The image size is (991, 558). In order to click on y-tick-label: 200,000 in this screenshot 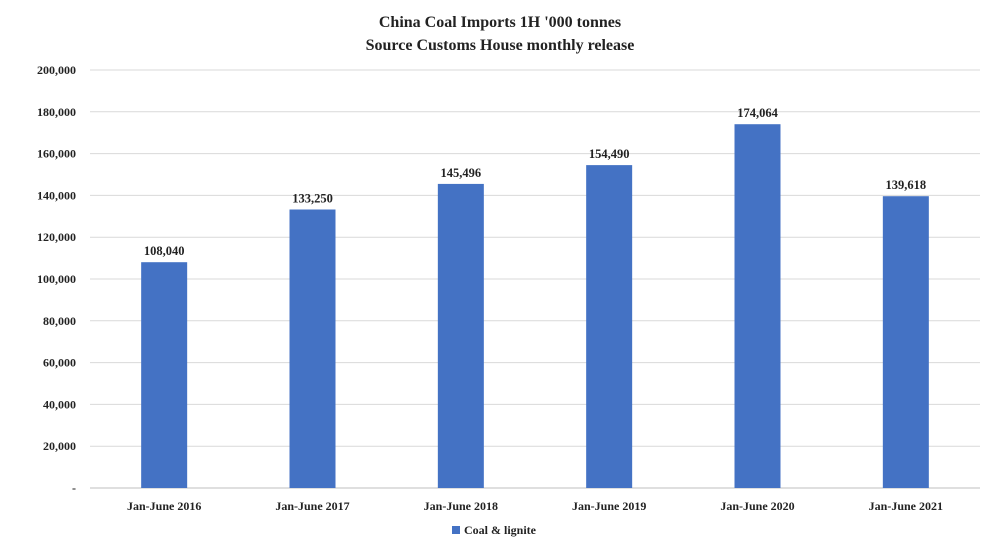, I will do `click(56, 70)`.